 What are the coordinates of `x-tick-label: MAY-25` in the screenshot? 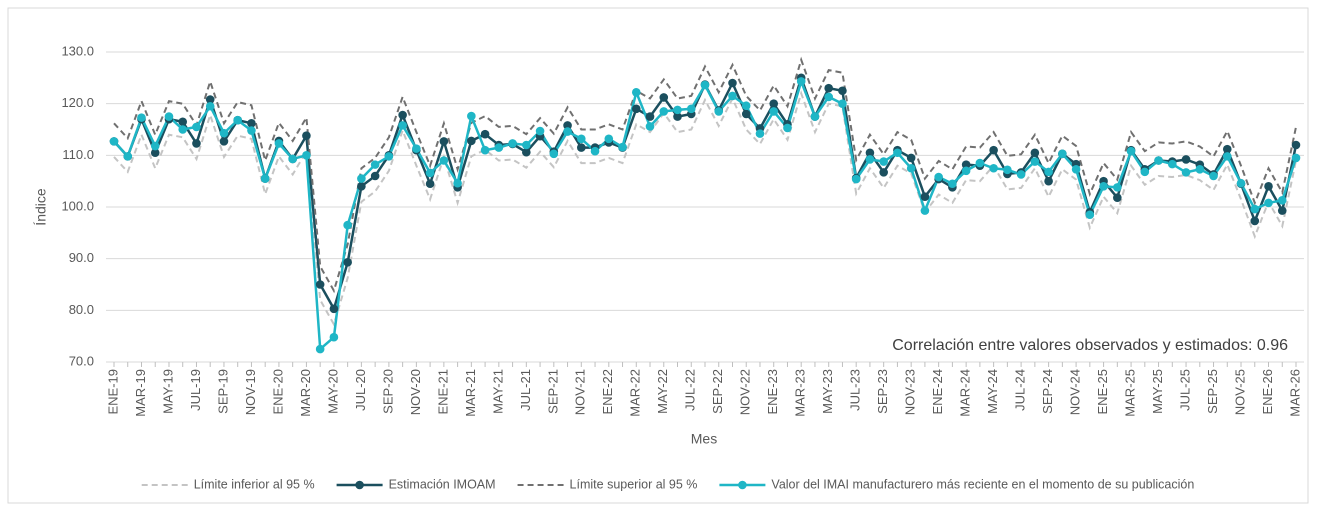 It's located at (1157, 391).